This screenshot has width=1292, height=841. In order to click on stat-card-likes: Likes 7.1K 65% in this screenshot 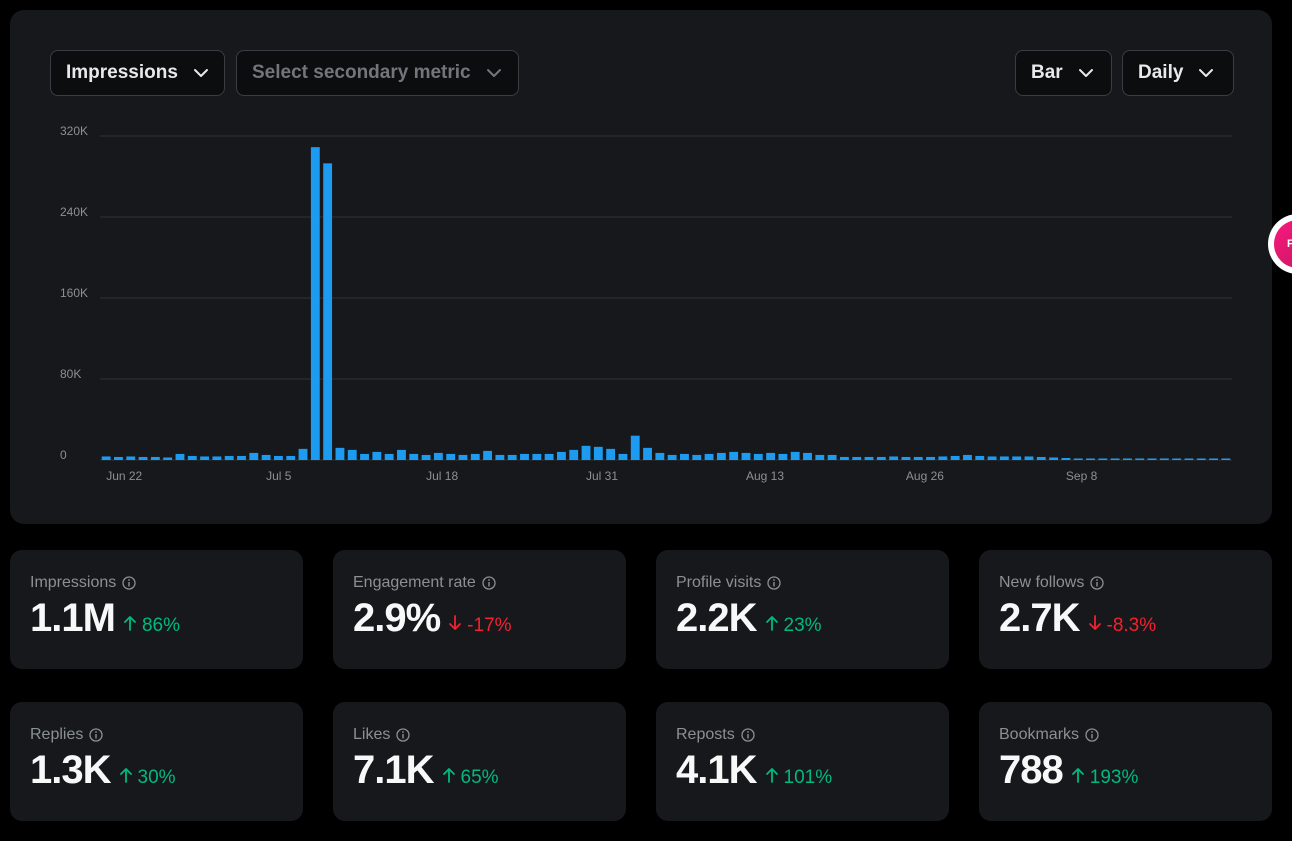, I will do `click(479, 761)`.